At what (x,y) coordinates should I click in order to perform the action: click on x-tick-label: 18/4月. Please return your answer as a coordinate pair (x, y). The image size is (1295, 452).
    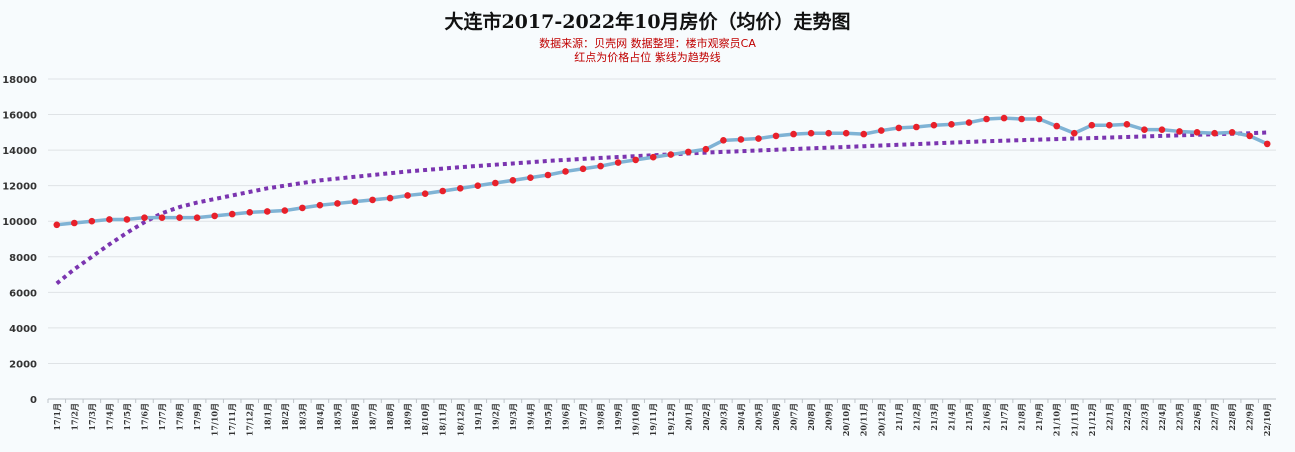
    Looking at the image, I should click on (320, 417).